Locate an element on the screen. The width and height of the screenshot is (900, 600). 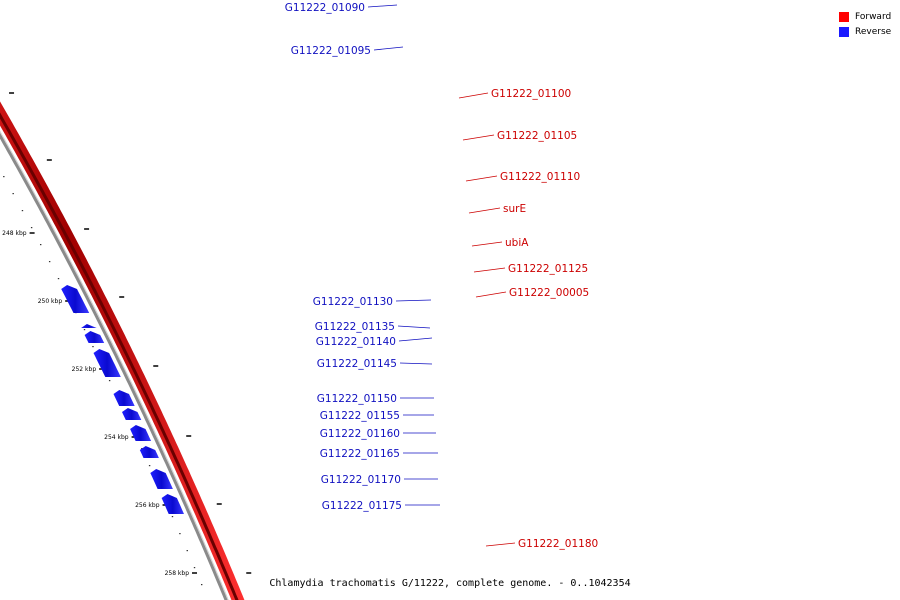
reverse-gene-label: G11222_01145 is located at coordinates (357, 364).